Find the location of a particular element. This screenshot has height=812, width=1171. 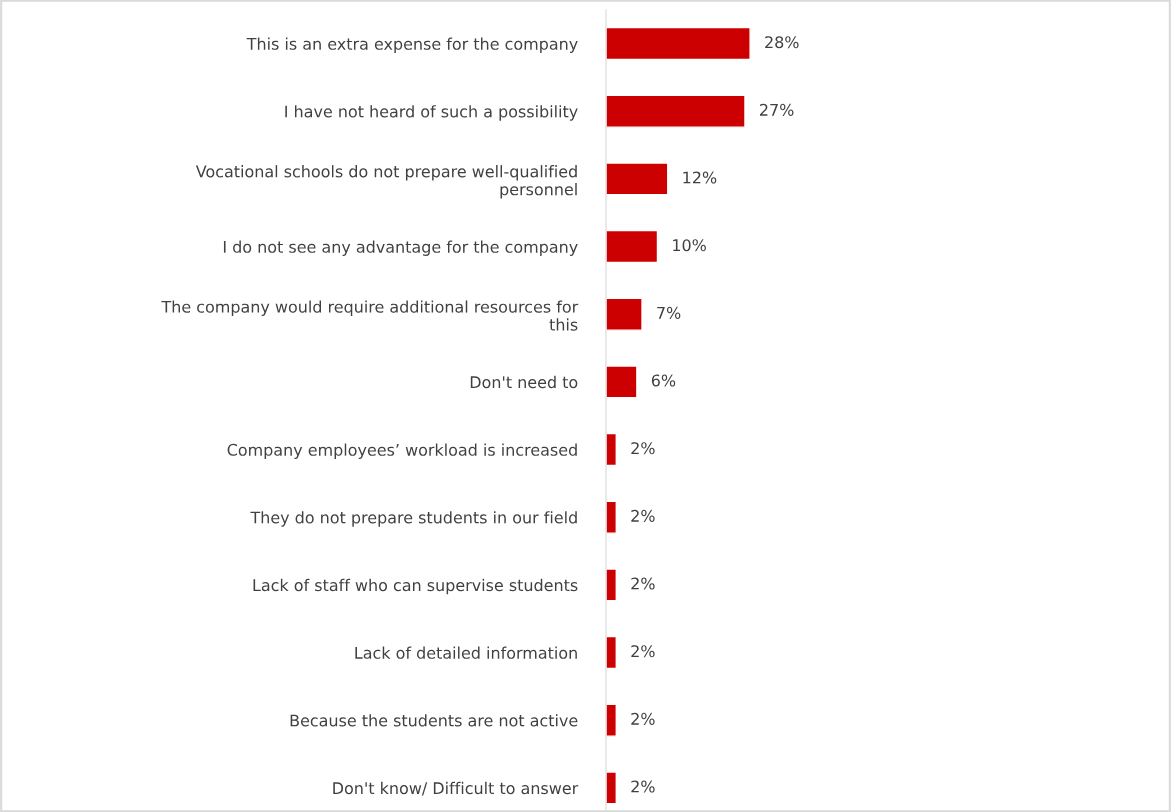

y-tick-label: Lack of staff who can supervise students is located at coordinates (415, 586).